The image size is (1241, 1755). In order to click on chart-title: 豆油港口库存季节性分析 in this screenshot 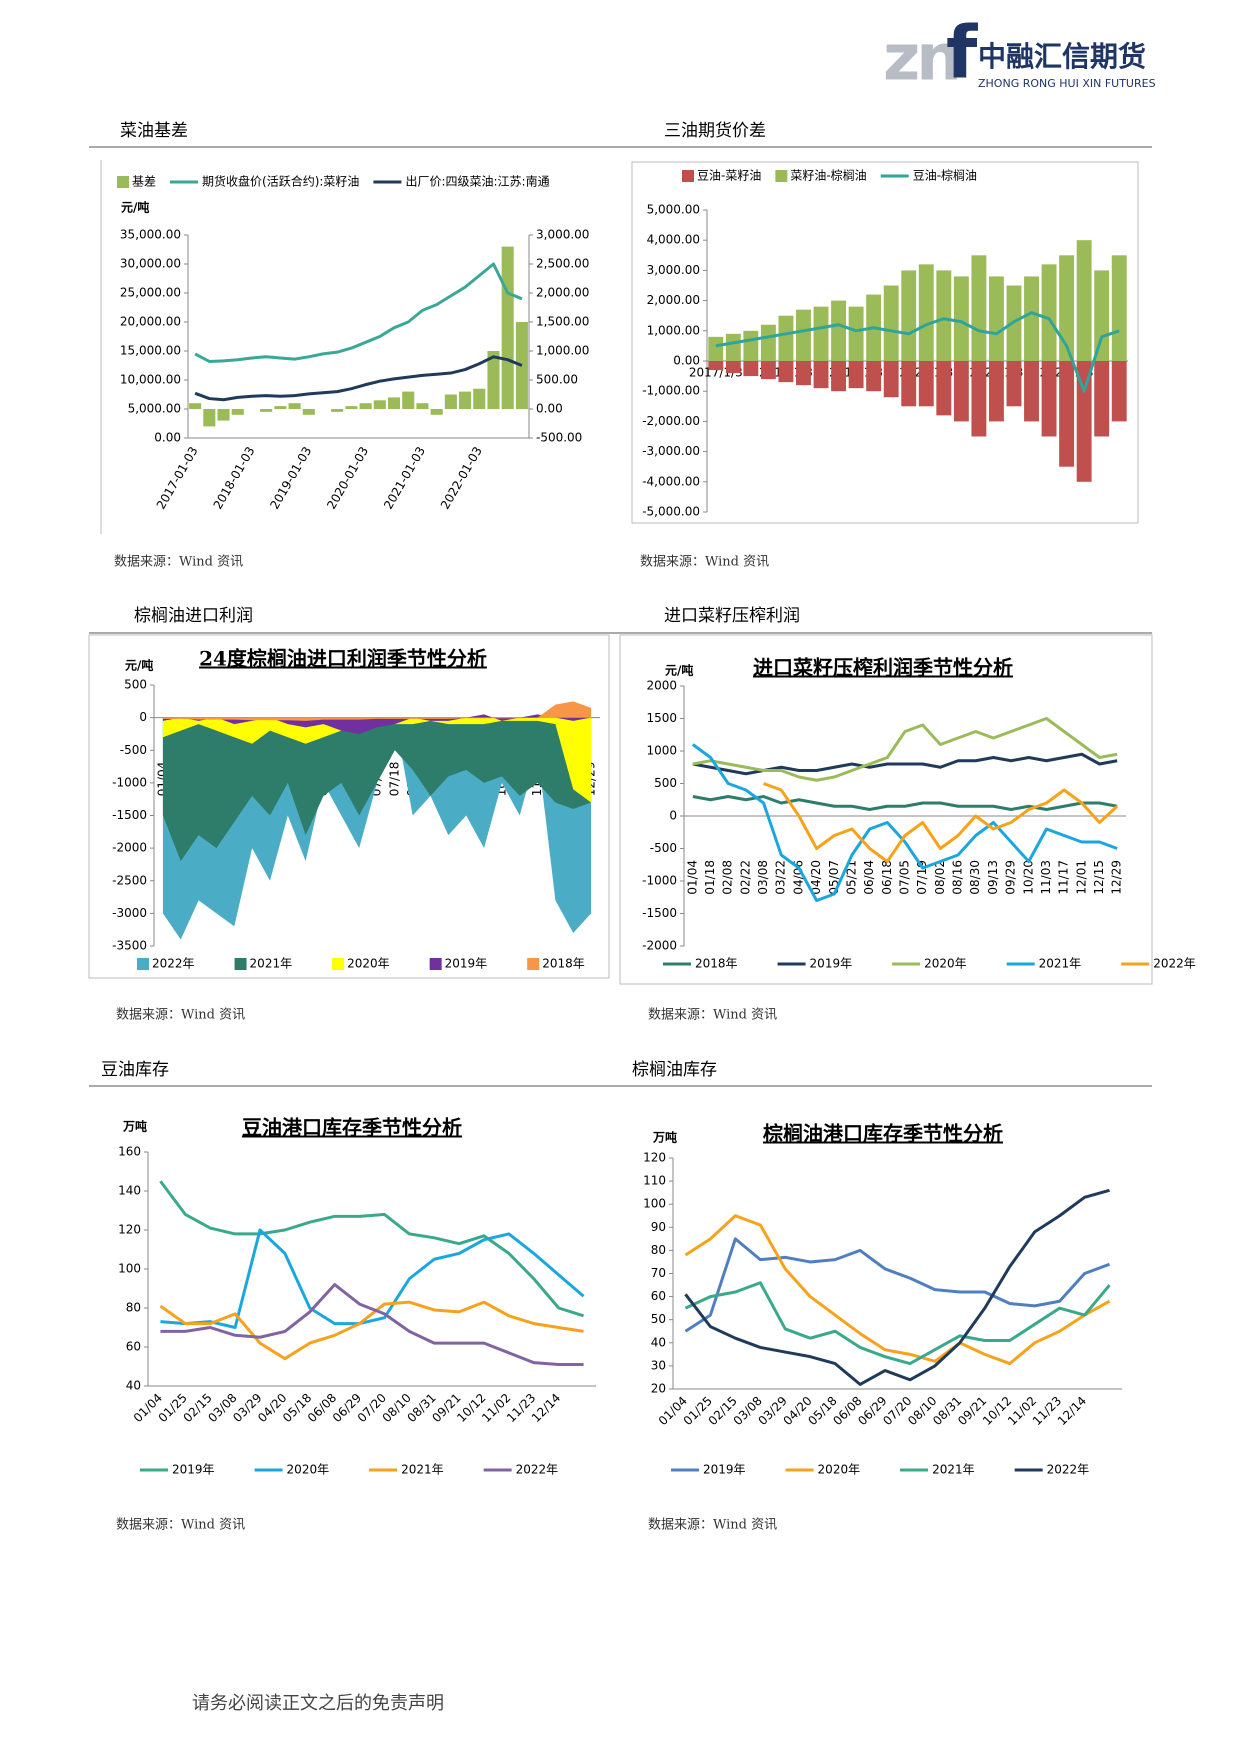, I will do `click(352, 1128)`.